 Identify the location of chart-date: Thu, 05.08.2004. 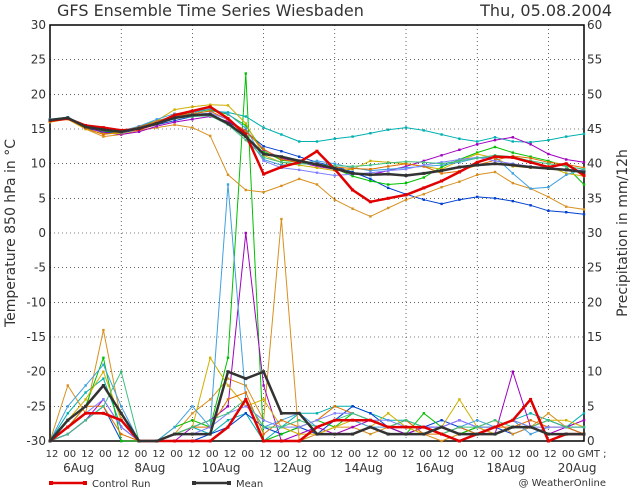
(545, 10).